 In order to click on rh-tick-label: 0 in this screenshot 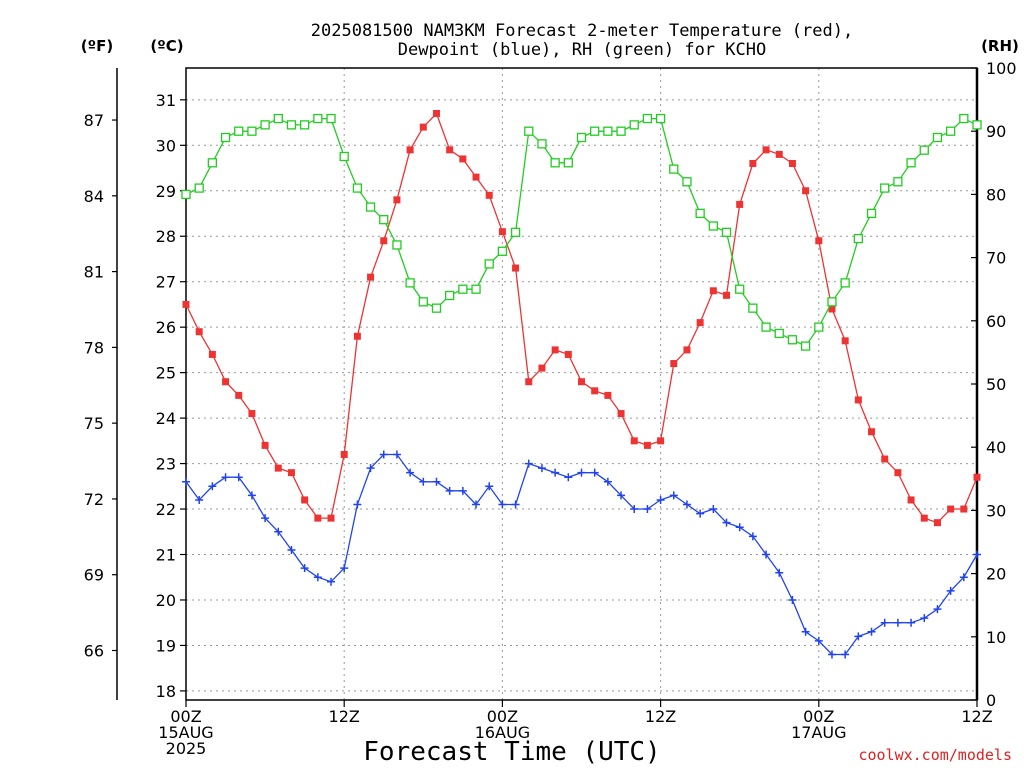, I will do `click(991, 700)`.